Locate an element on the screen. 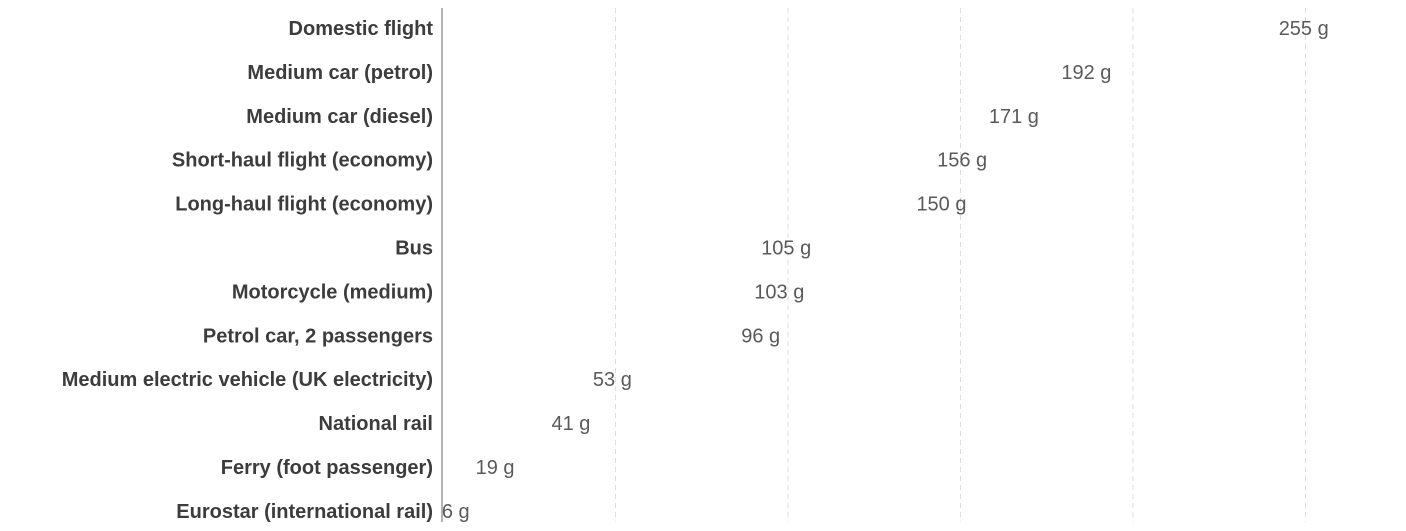 This screenshot has width=1406, height=531. category-label: Medium electric vehicle (UK electricity) is located at coordinates (247, 380).